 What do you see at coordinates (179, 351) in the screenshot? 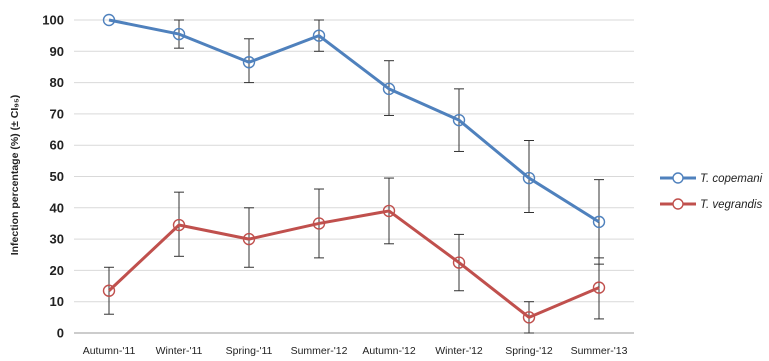
I see `x-tick-label: Winter-'11` at bounding box center [179, 351].